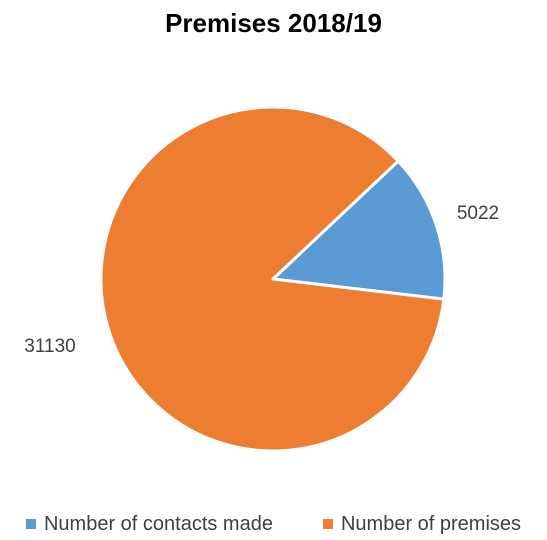  I want to click on data-label-premises: 31130, so click(49, 346).